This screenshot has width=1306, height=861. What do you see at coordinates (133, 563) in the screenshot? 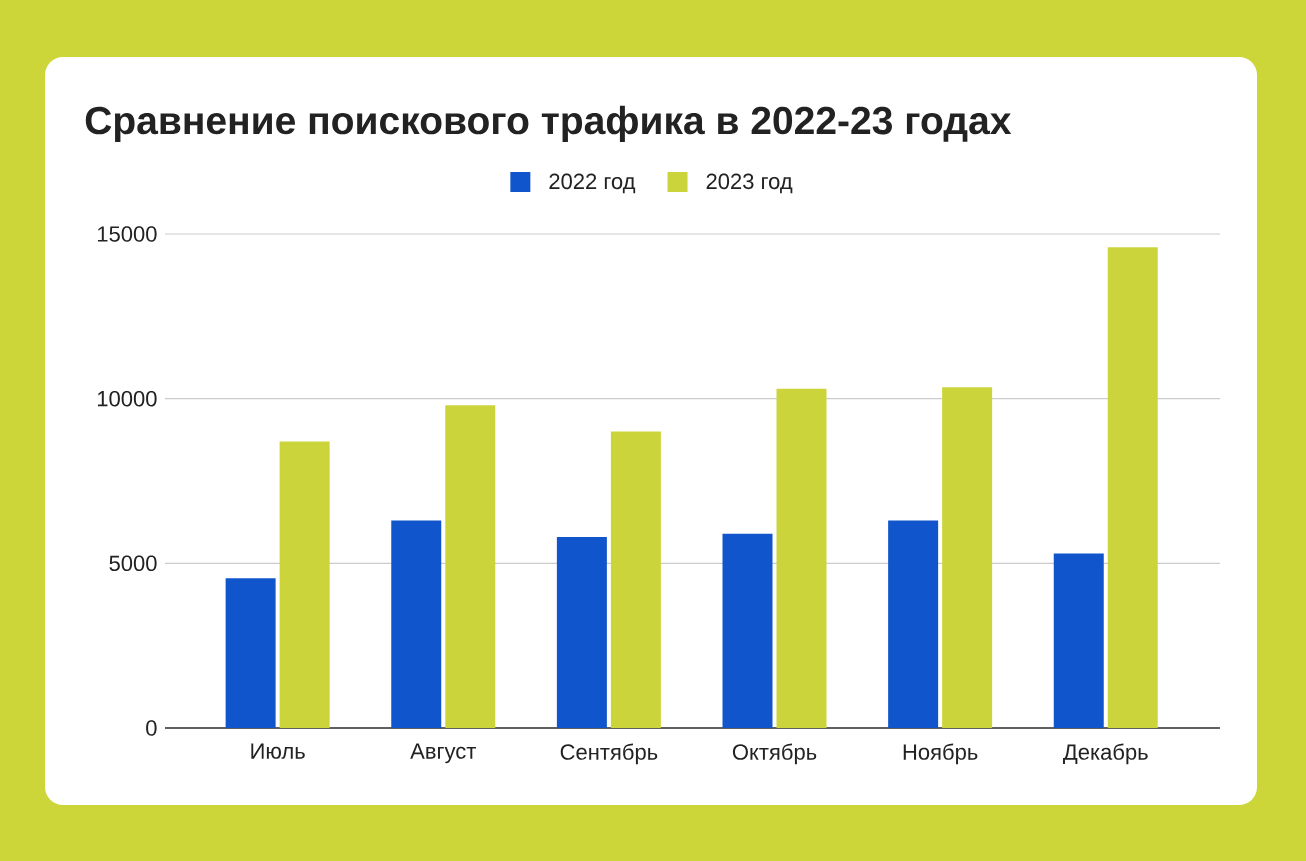
I see `y-tick-label: 5000` at bounding box center [133, 563].